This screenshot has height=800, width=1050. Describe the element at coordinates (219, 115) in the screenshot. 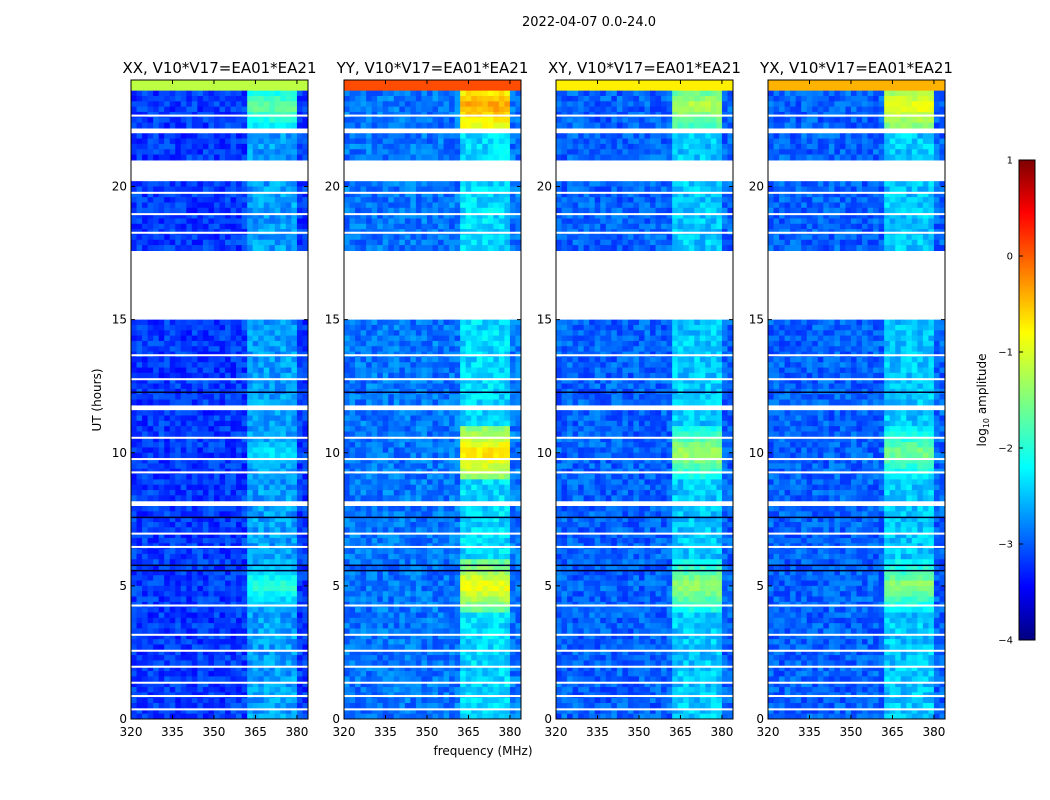

I see `flag-stripe` at that location.